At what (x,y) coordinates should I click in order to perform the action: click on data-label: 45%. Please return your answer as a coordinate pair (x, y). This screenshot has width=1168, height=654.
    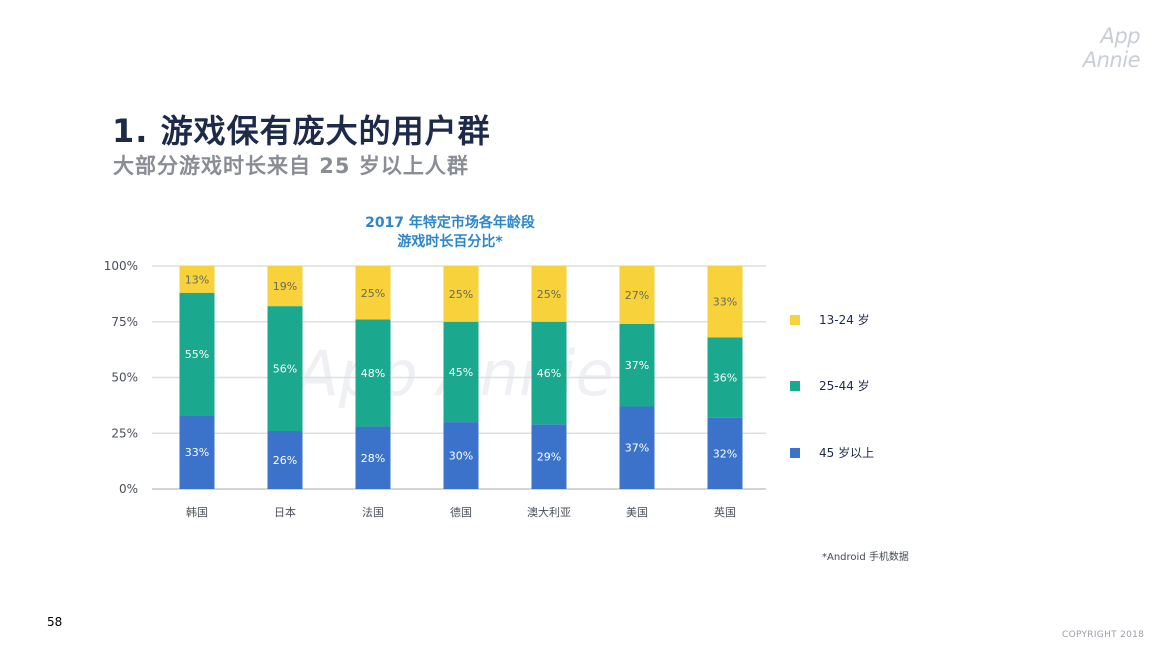
    Looking at the image, I should click on (461, 372).